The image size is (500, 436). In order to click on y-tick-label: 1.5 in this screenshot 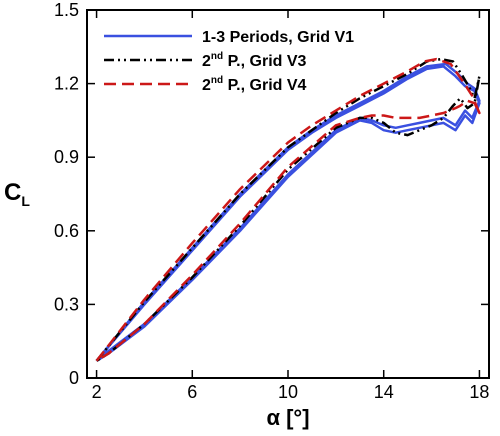, I will do `click(66, 10)`.